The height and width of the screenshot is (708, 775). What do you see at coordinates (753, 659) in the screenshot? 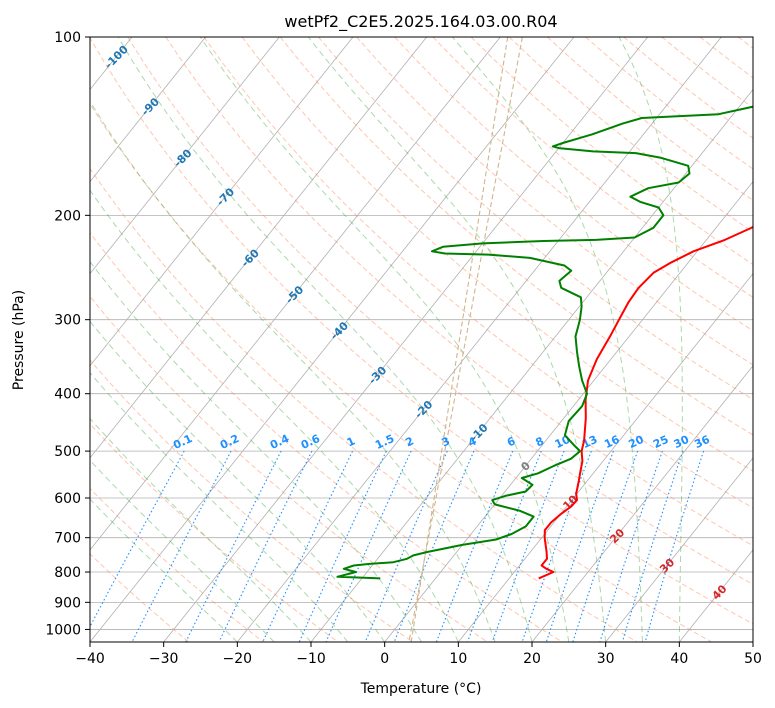
I see `x-tick-label: 50` at bounding box center [753, 659].